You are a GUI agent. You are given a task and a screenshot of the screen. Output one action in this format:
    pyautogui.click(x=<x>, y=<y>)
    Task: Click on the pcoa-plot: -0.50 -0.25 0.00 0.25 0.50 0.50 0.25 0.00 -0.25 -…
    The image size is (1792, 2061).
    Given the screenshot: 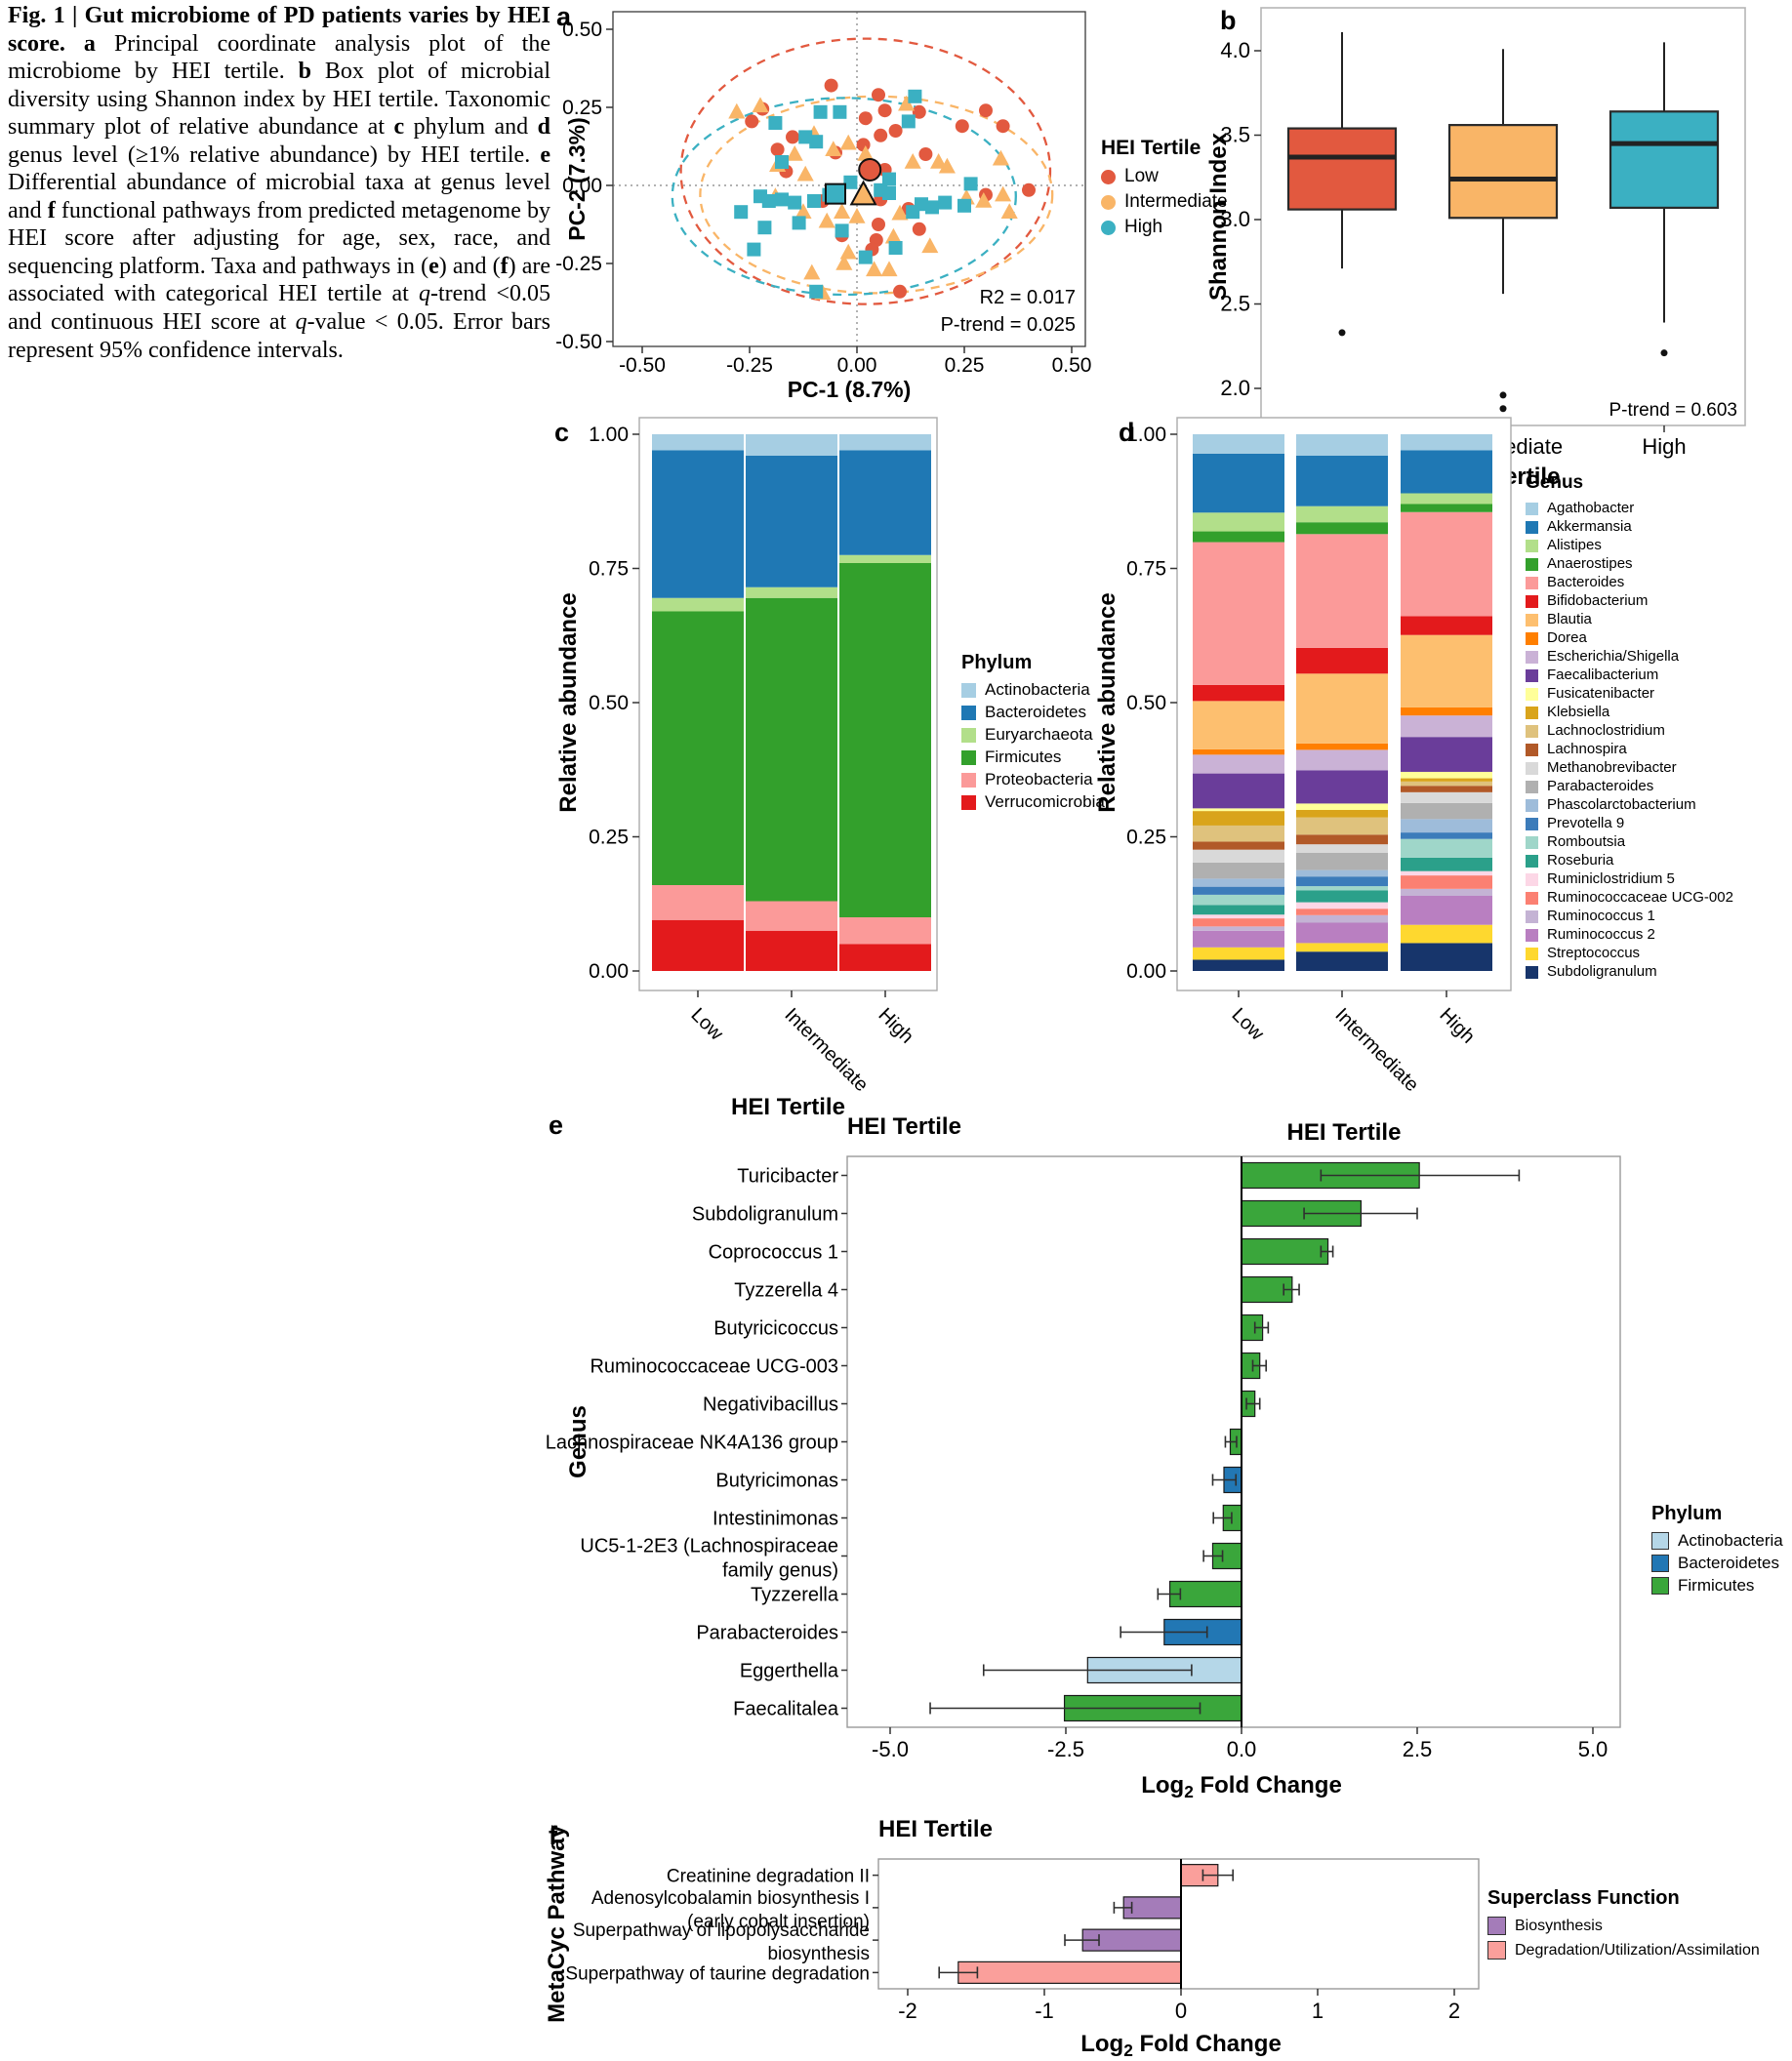 What is the action you would take?
    pyautogui.click(x=823, y=206)
    